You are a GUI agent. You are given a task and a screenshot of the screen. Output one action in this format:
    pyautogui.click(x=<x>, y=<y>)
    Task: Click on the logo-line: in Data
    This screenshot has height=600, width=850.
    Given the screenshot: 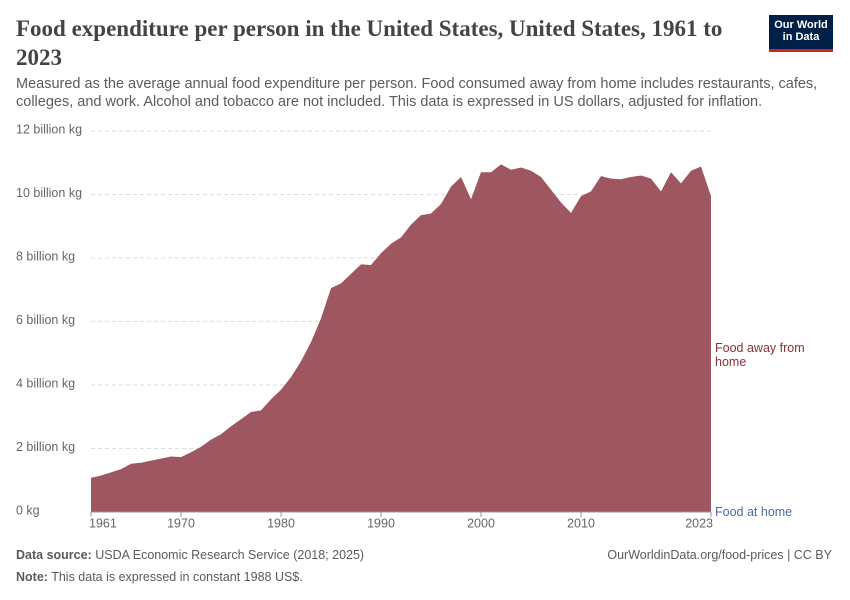 What is the action you would take?
    pyautogui.click(x=801, y=37)
    